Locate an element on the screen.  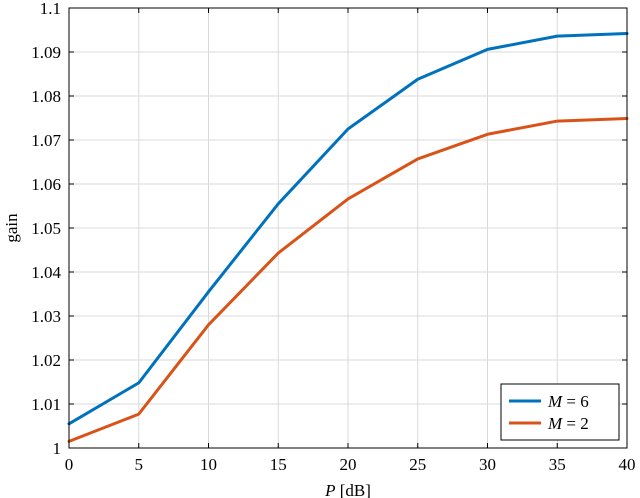
y-tick-label: 1.05 is located at coordinates (46, 228).